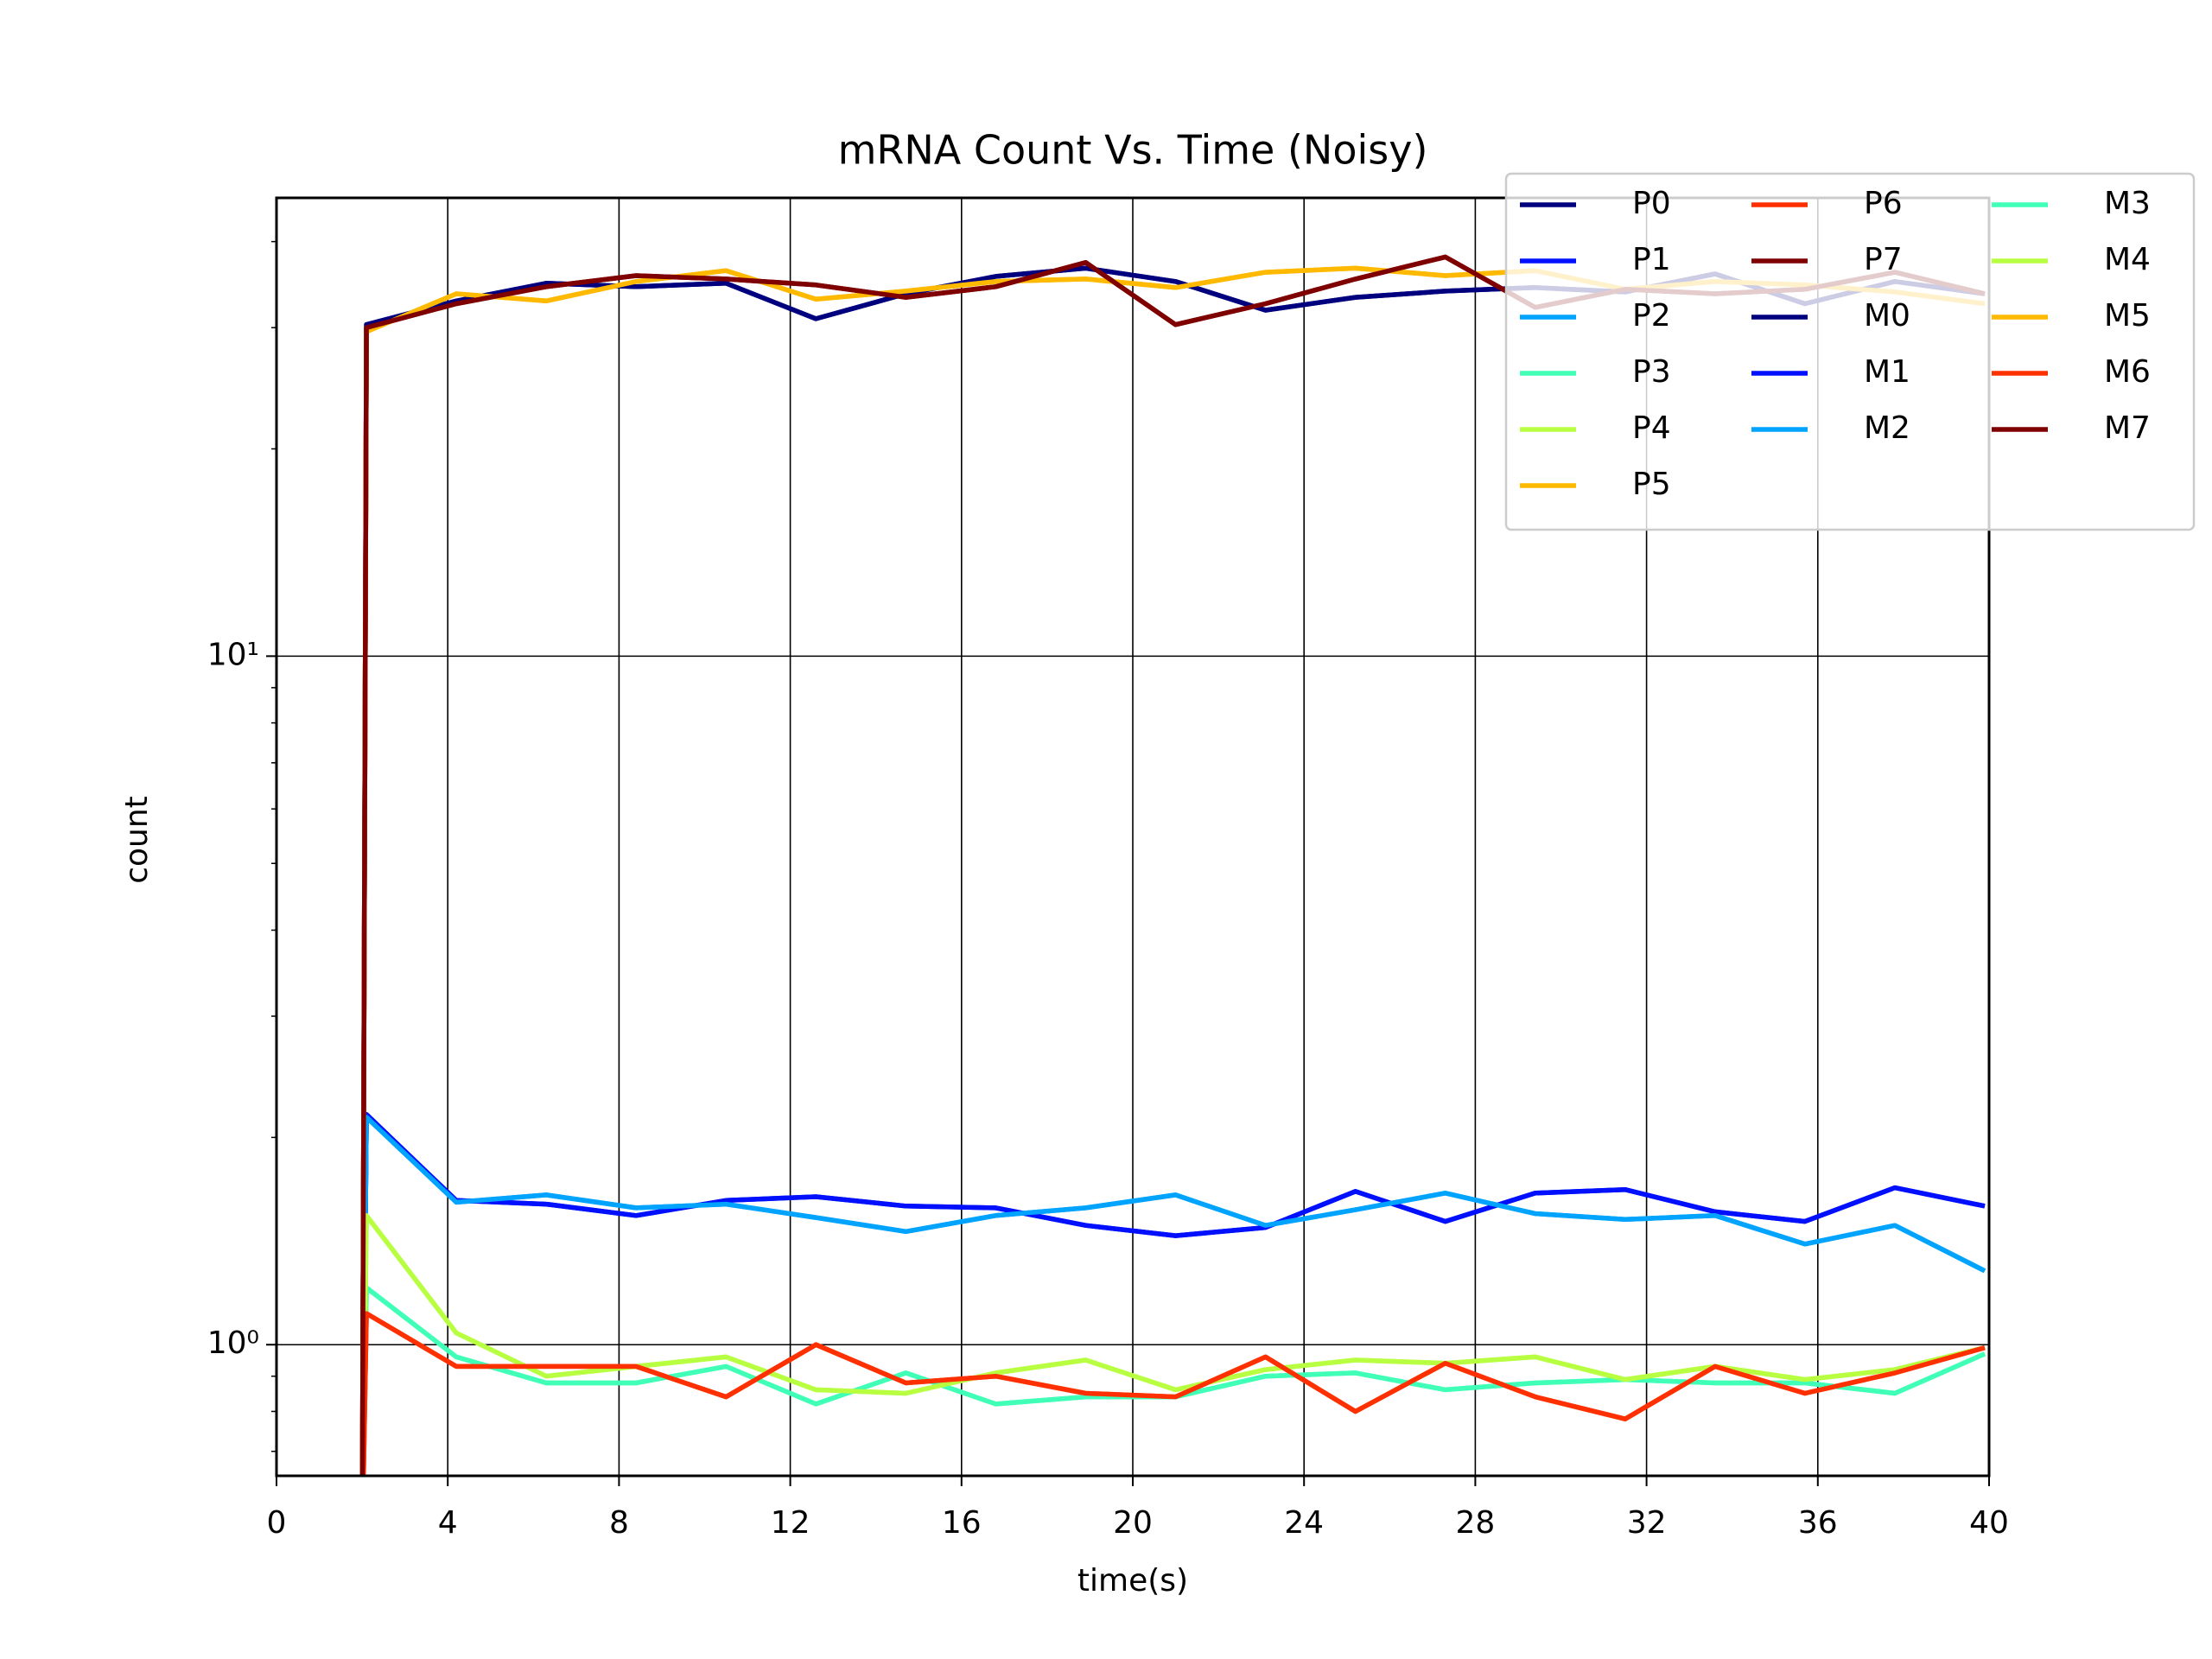 Image resolution: width=2212 pixels, height=1659 pixels. Describe the element at coordinates (2127, 259) in the screenshot. I see `legend-label: M4` at that location.